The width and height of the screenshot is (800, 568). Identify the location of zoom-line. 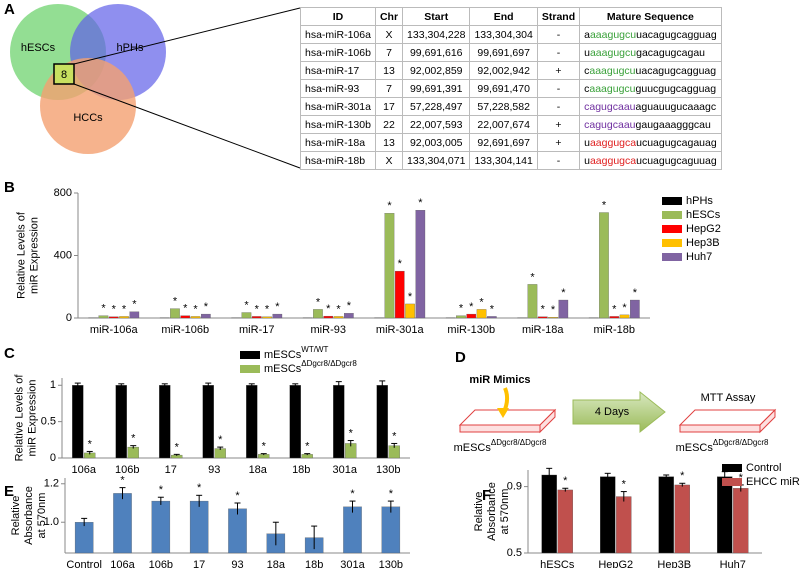
(187, 36).